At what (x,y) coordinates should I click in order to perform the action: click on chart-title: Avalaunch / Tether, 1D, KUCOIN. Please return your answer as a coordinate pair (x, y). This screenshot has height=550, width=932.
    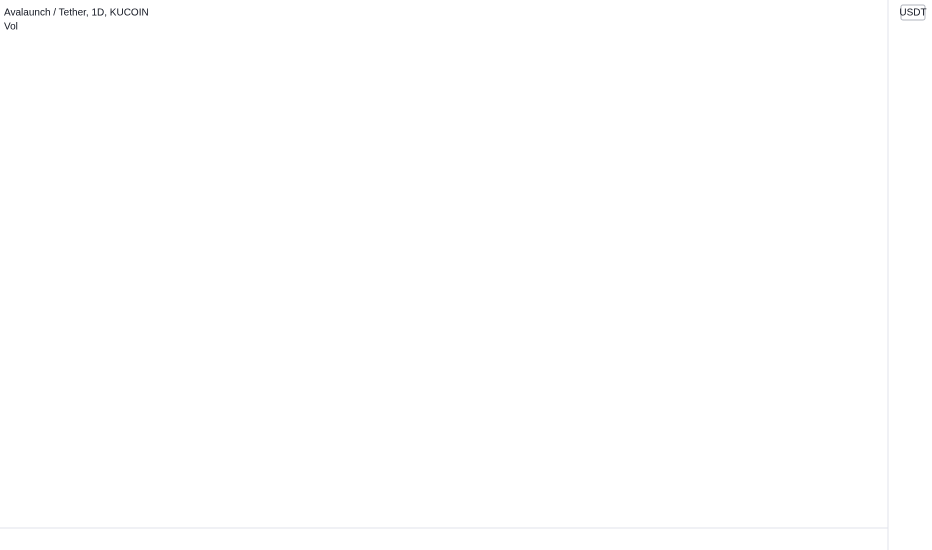
    Looking at the image, I should click on (76, 13).